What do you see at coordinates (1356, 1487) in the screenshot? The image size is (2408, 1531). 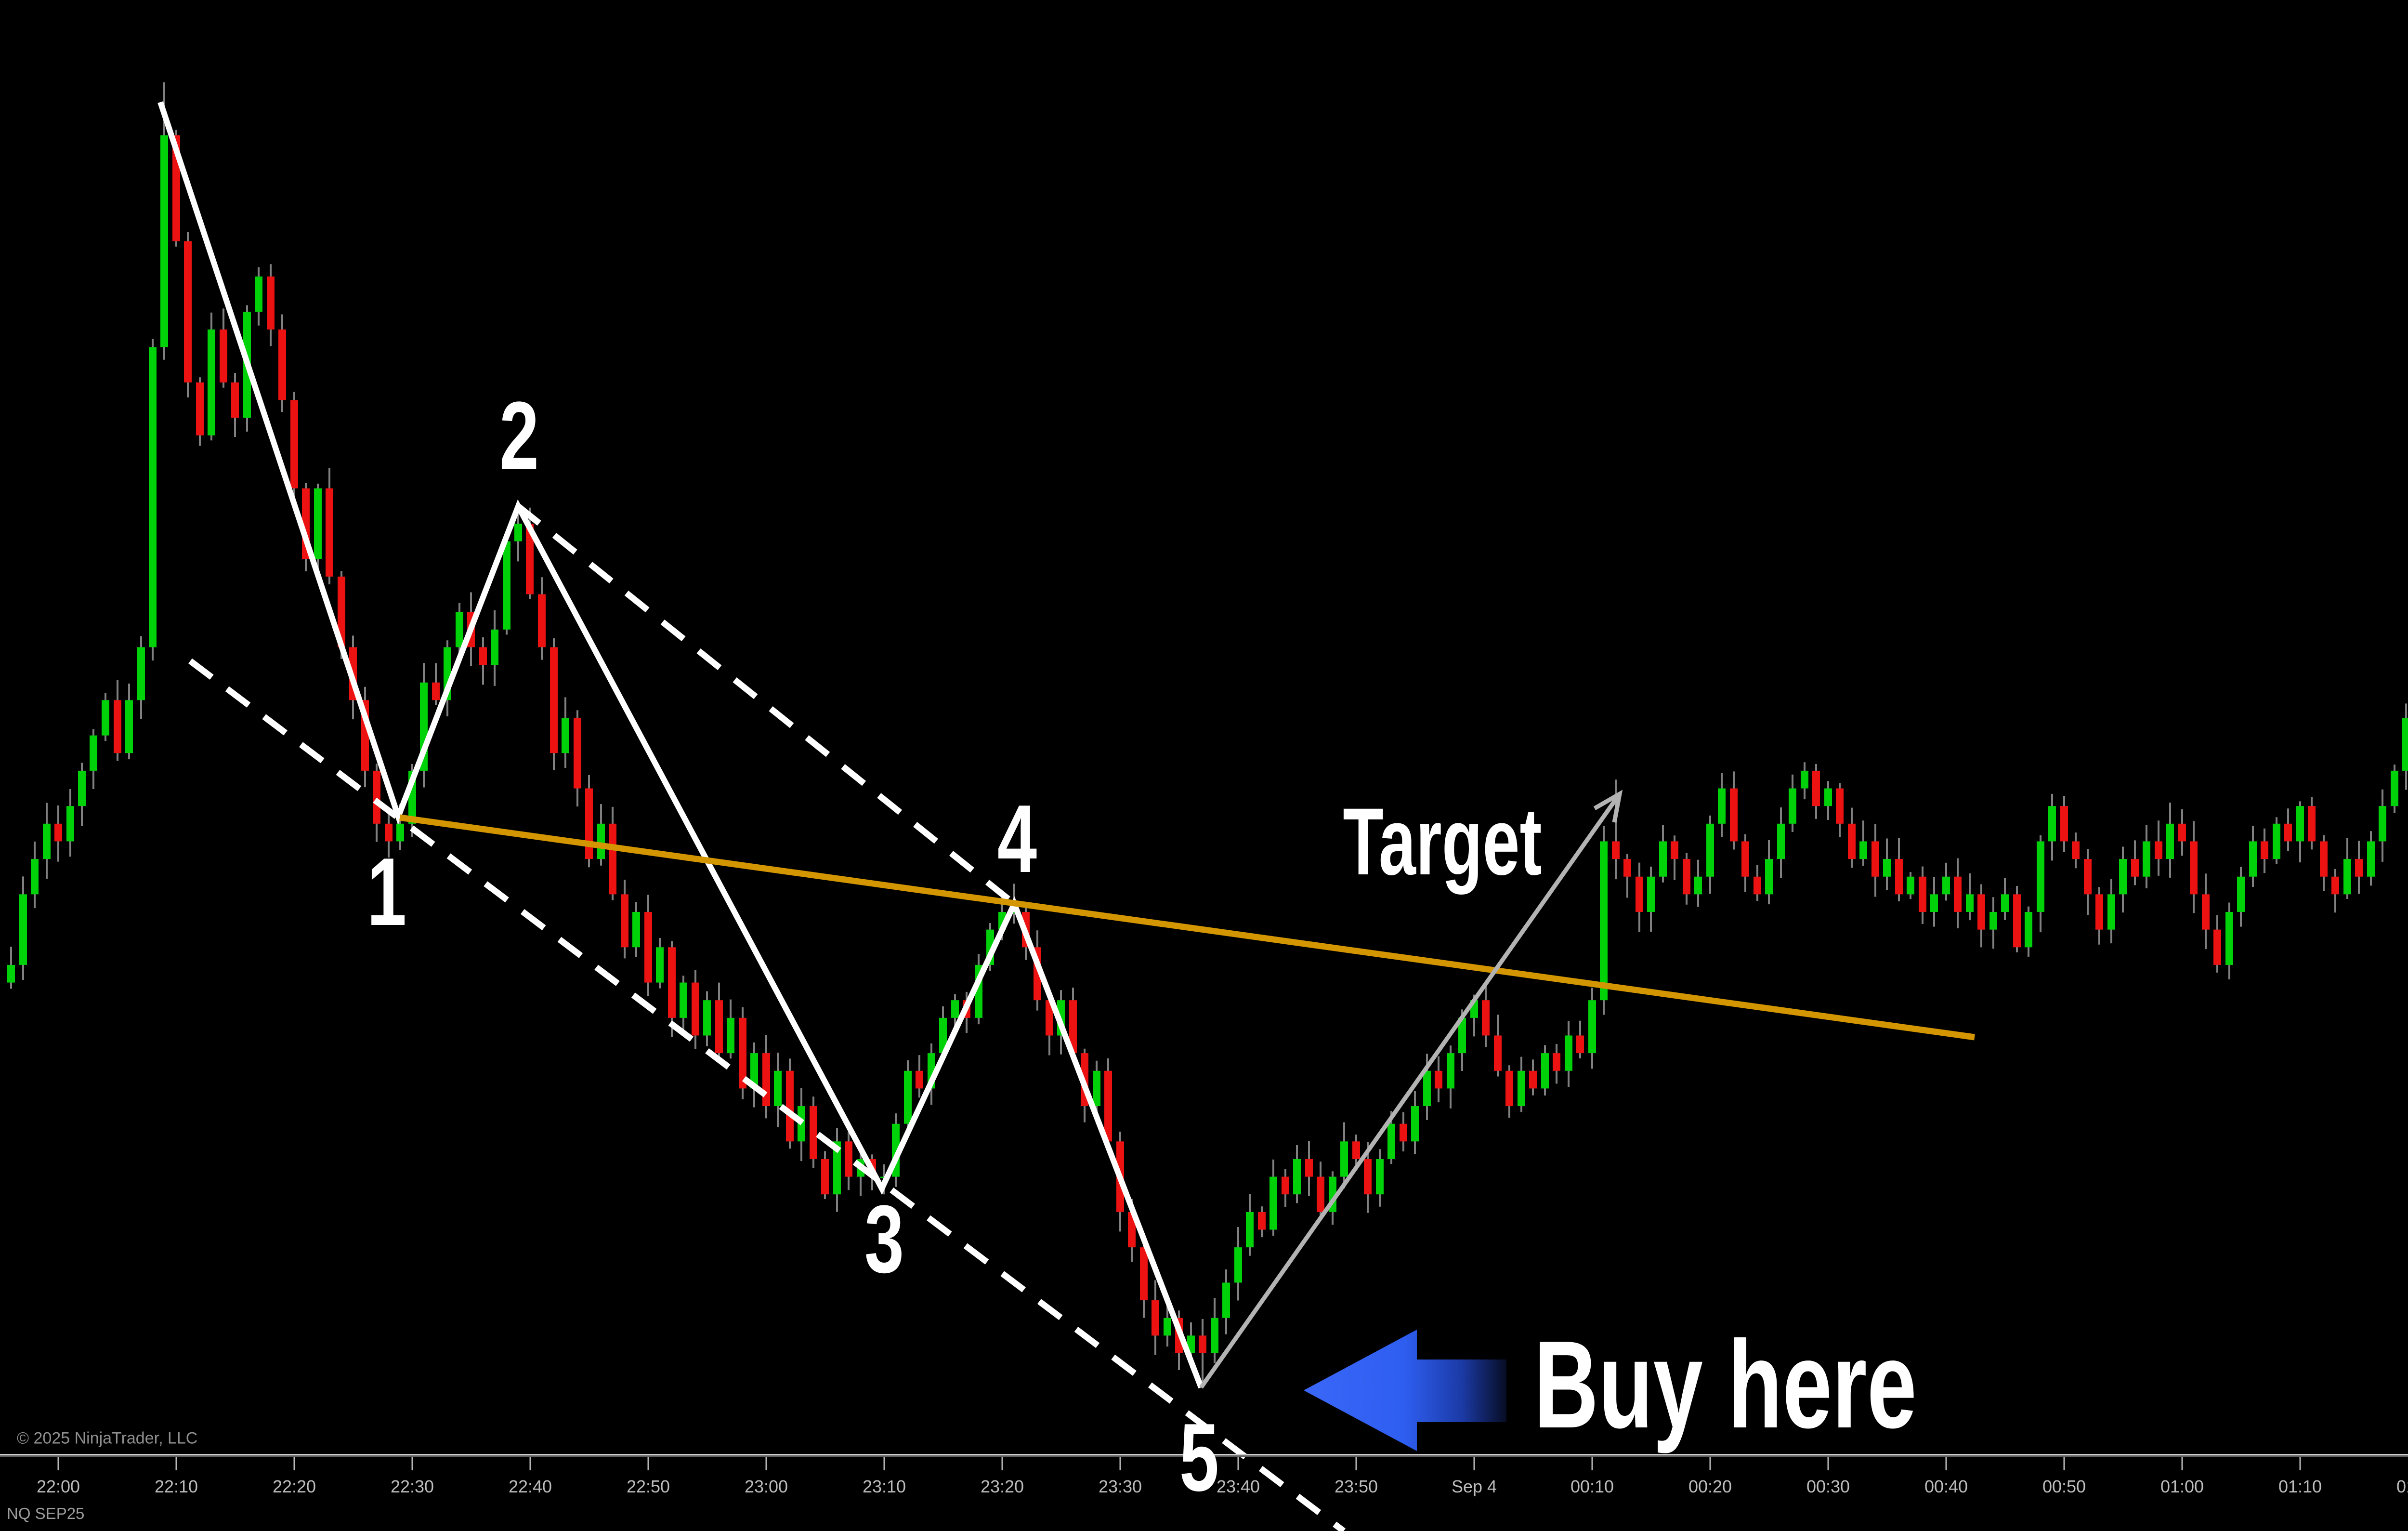 I see `time-tick-label: 23:50` at bounding box center [1356, 1487].